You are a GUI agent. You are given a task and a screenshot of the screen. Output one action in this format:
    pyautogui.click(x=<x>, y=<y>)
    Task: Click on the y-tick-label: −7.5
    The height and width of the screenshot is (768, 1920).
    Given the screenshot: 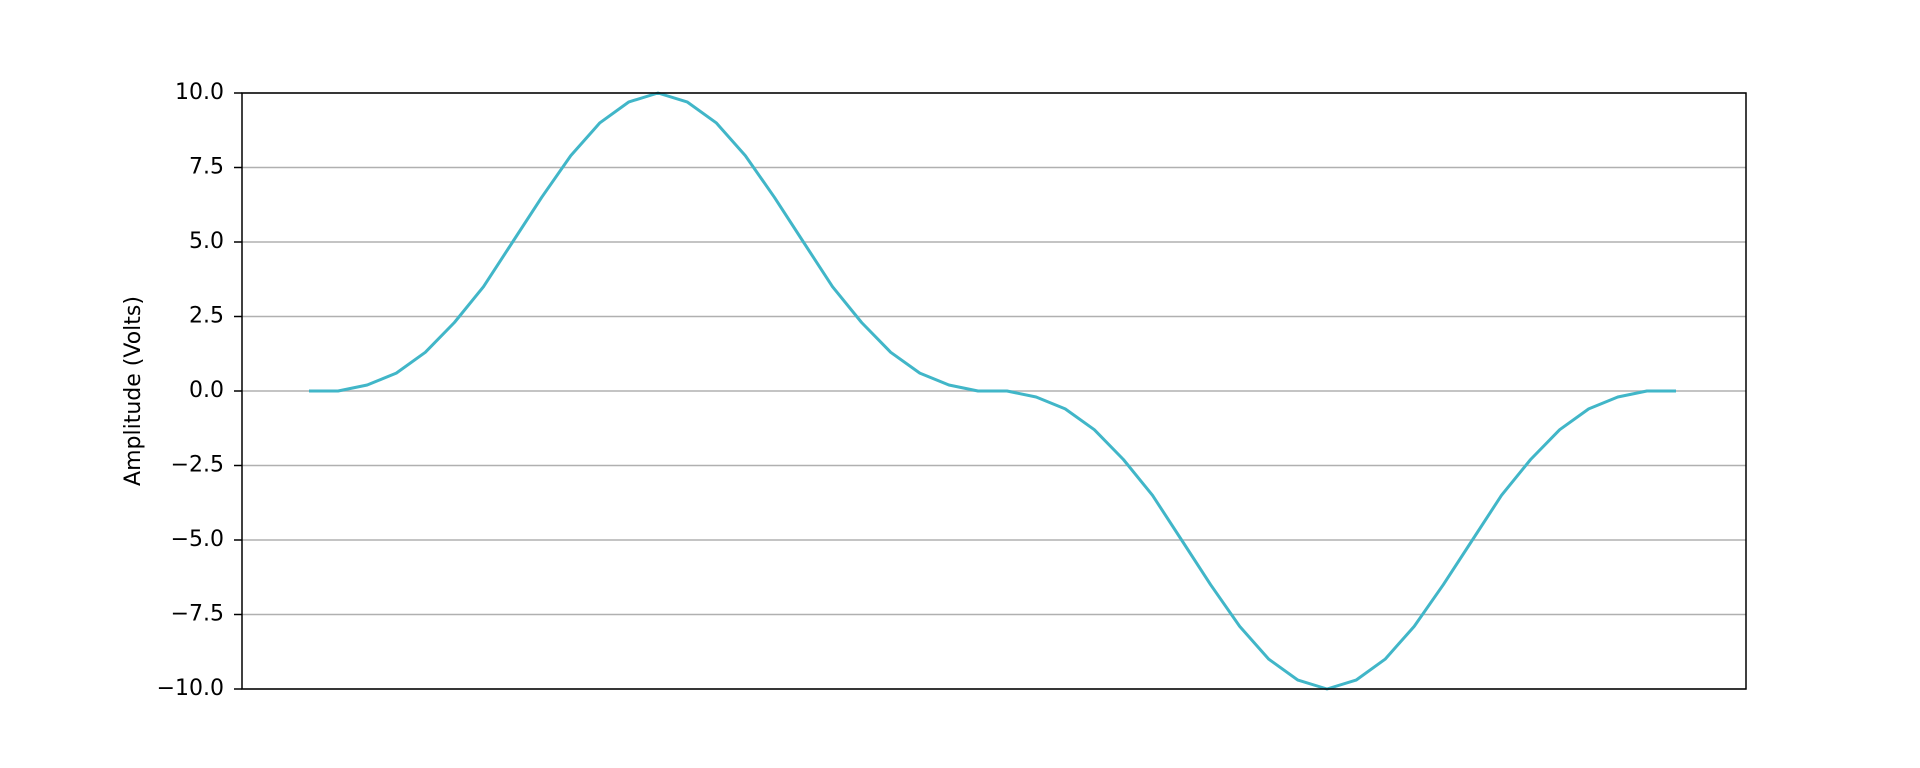 What is the action you would take?
    pyautogui.click(x=197, y=614)
    